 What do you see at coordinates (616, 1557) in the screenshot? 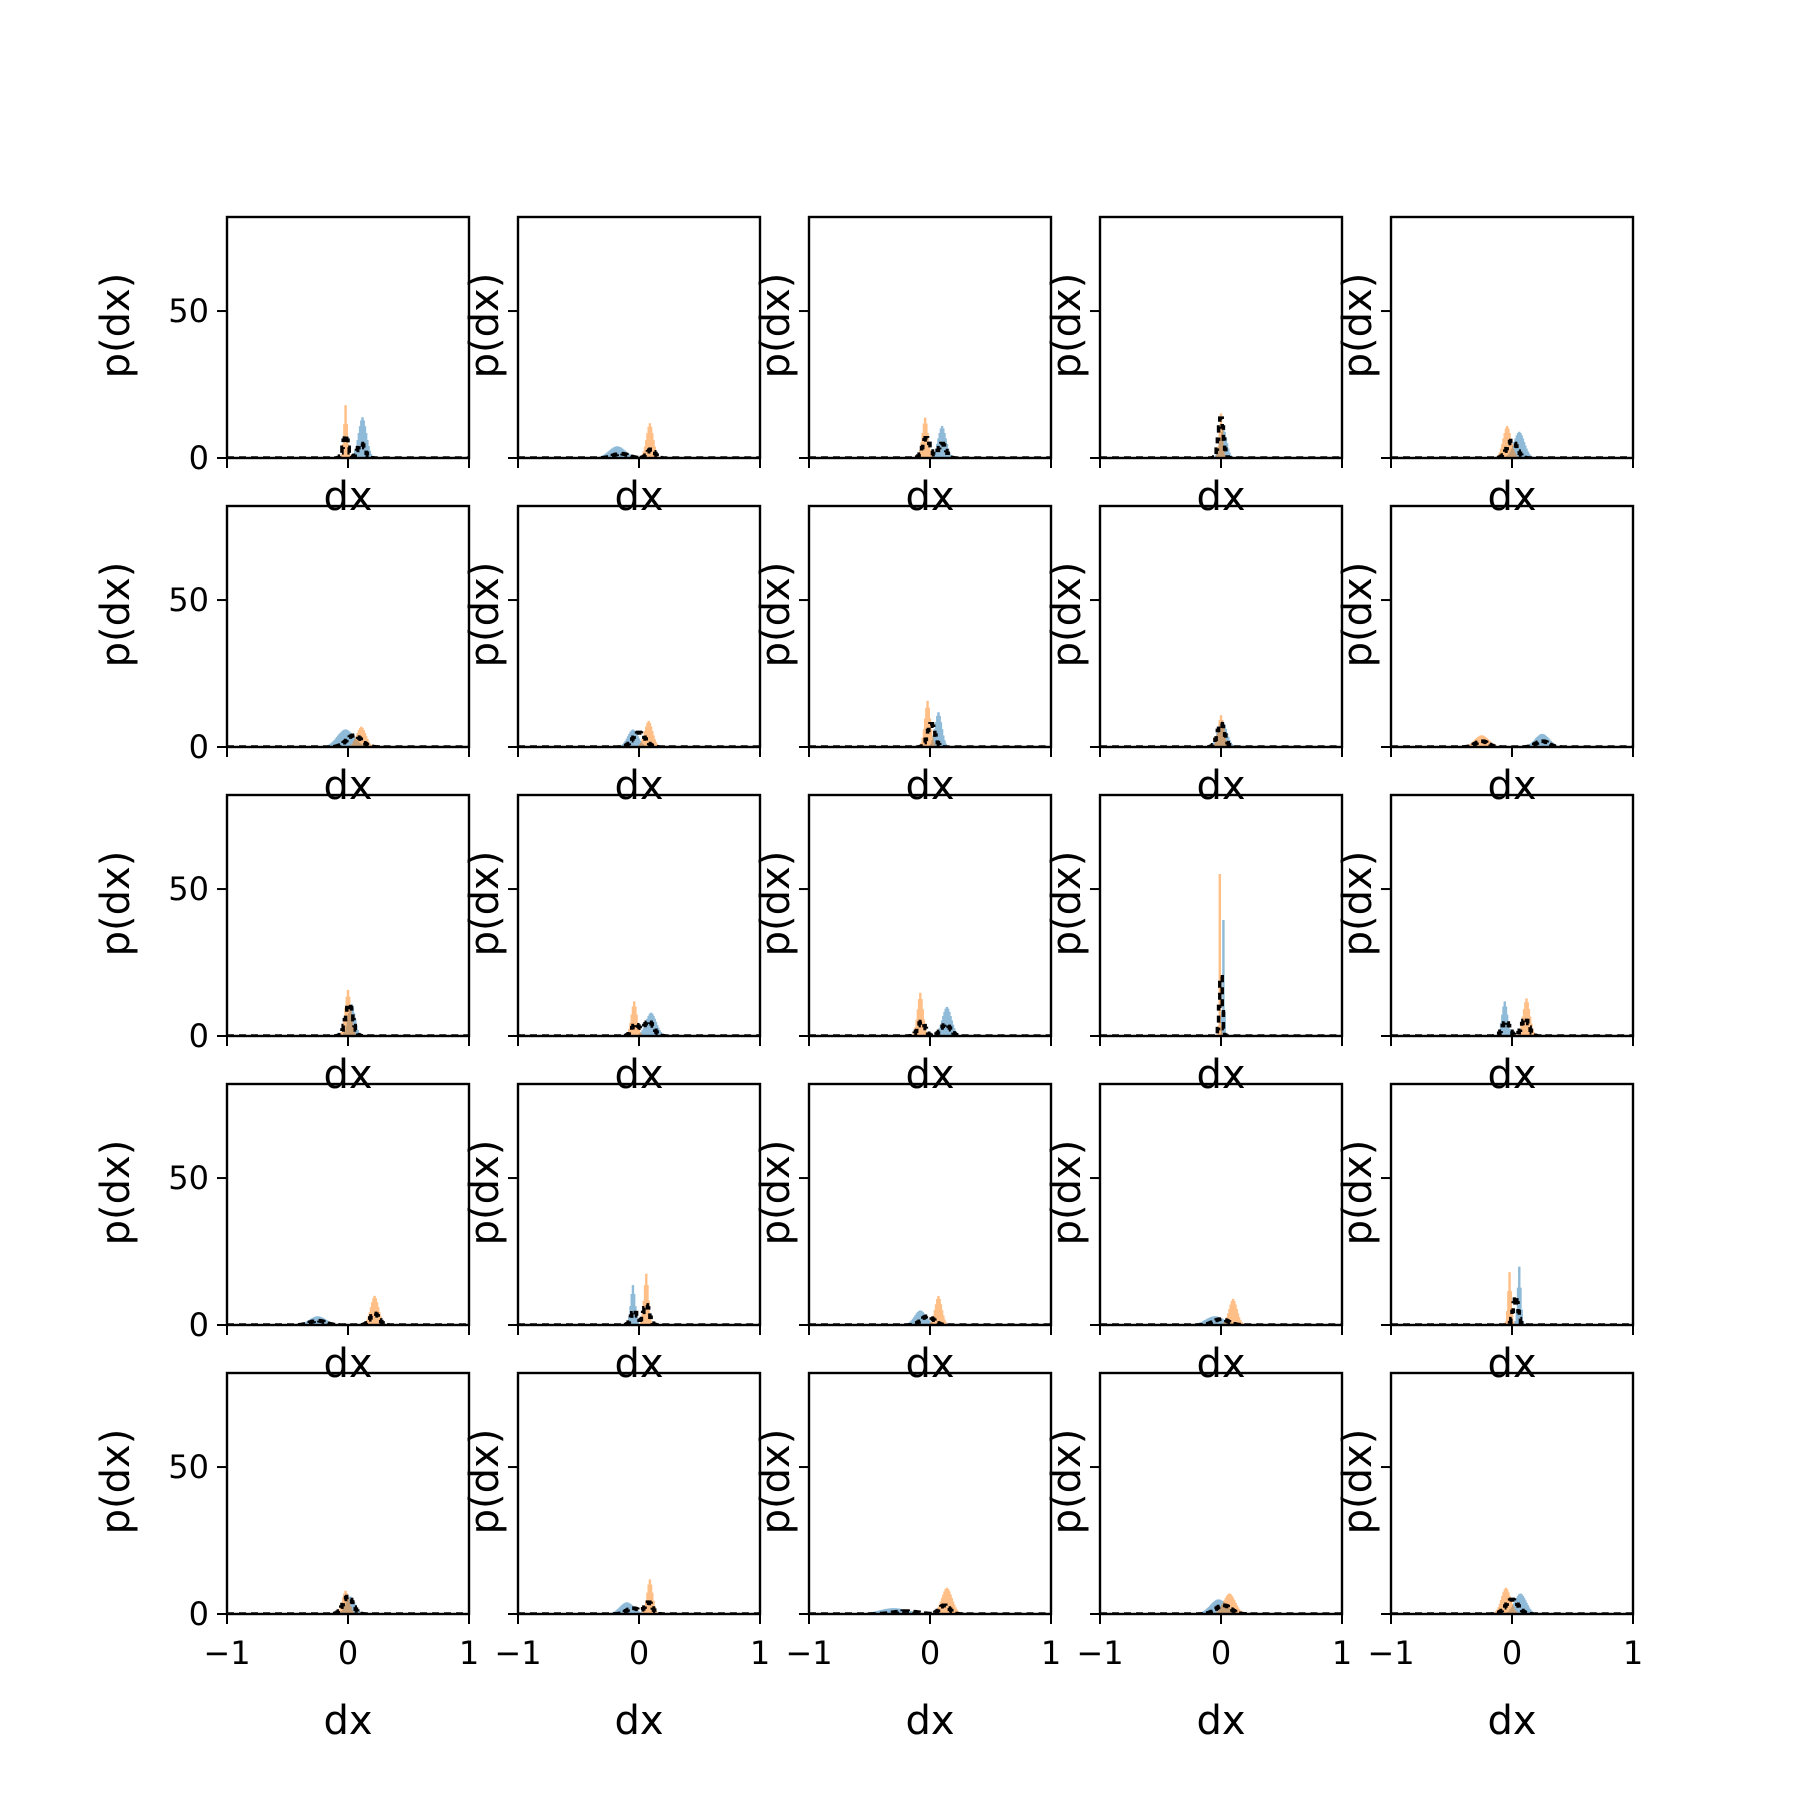
I see `subplot-5-2: −1 0 1 dx p(dx)` at bounding box center [616, 1557].